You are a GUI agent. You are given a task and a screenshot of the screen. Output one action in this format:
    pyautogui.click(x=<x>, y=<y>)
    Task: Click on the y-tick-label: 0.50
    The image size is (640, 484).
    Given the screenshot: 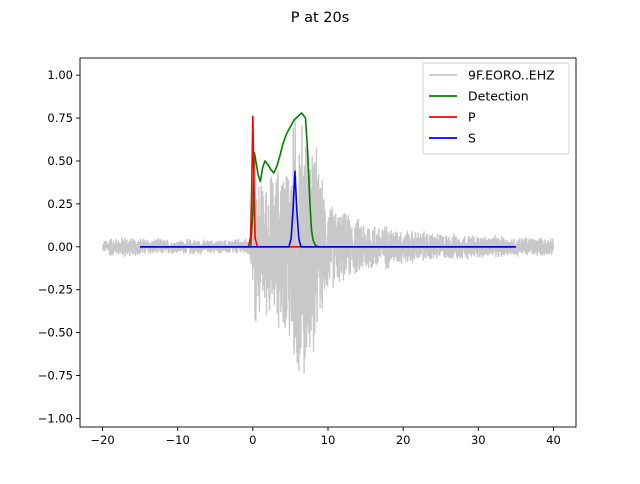 What is the action you would take?
    pyautogui.click(x=60, y=161)
    